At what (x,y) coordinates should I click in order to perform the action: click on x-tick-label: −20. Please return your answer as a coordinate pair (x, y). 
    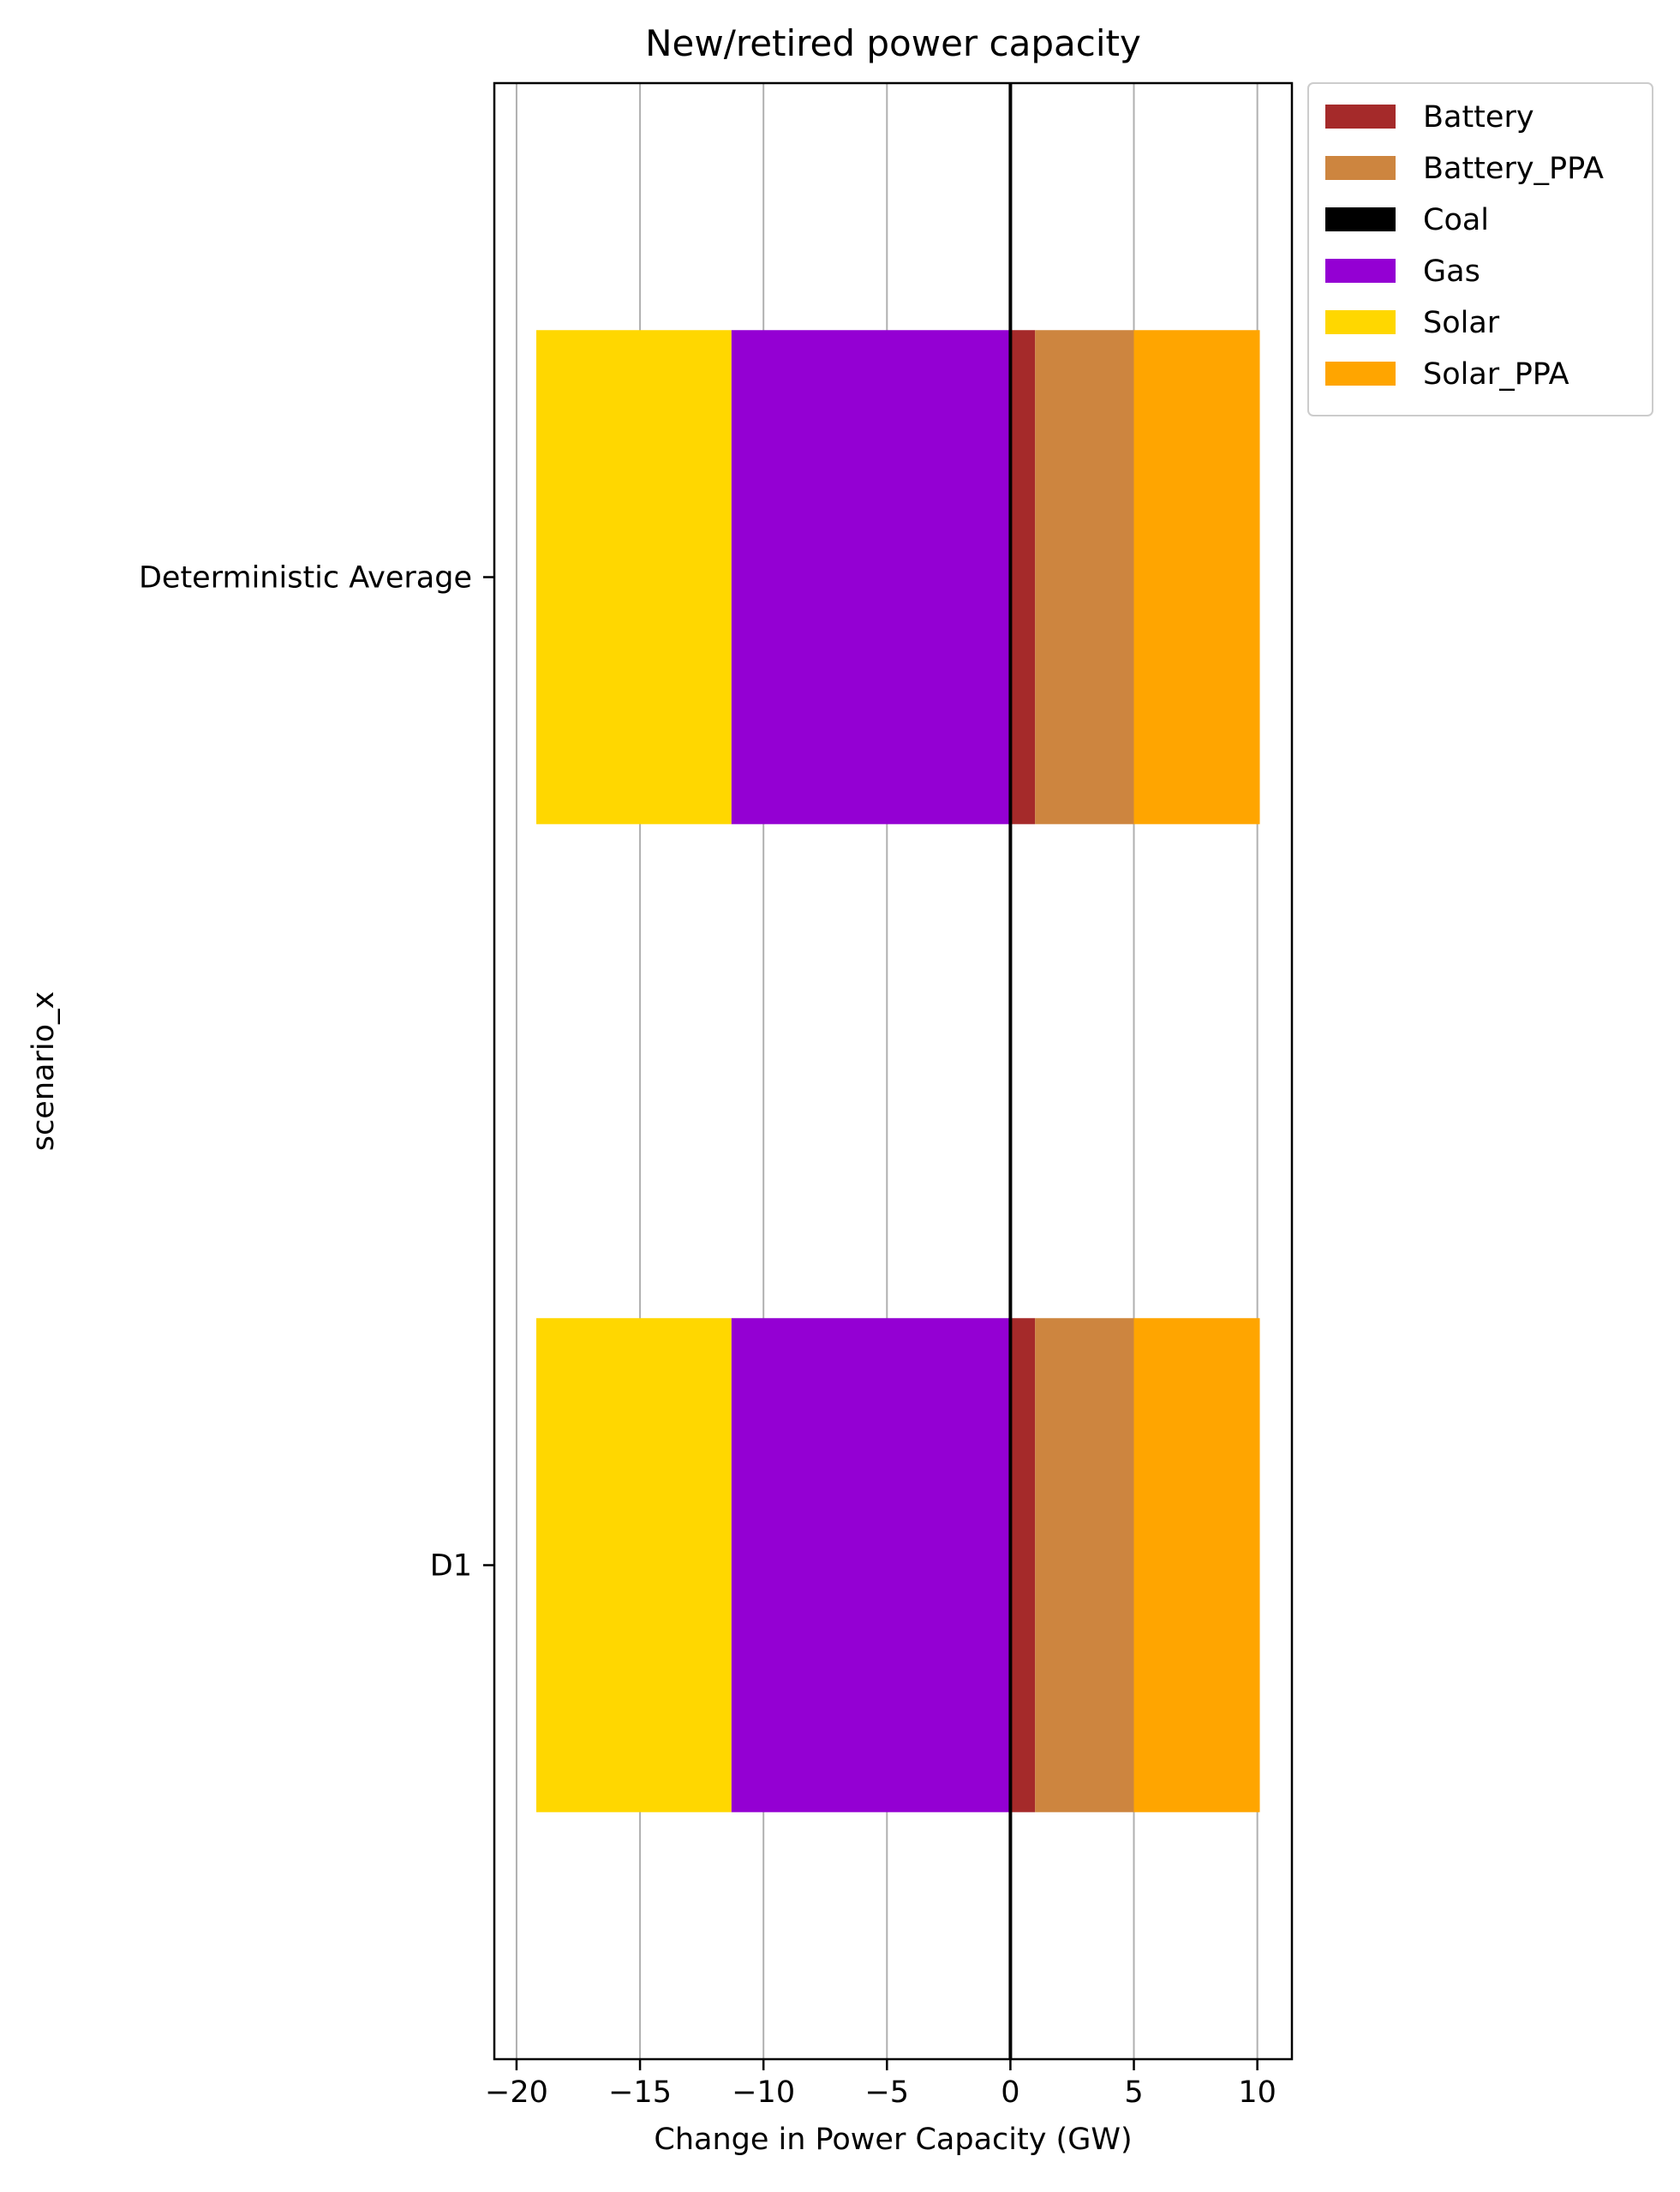
    Looking at the image, I should click on (516, 2092).